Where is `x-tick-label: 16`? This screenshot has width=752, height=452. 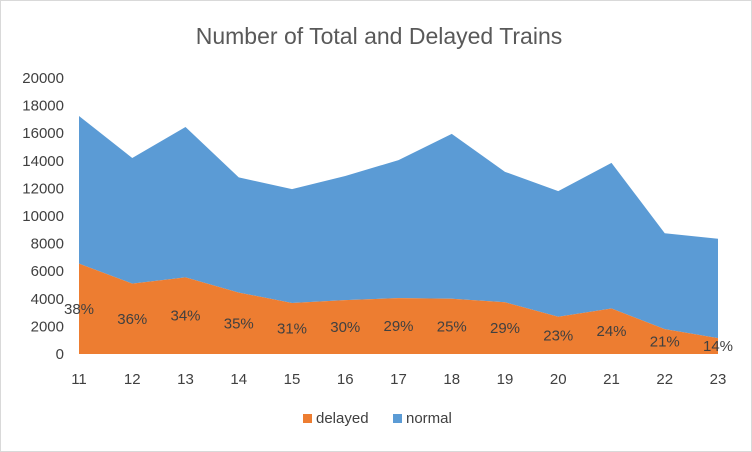 x-tick-label: 16 is located at coordinates (345, 379).